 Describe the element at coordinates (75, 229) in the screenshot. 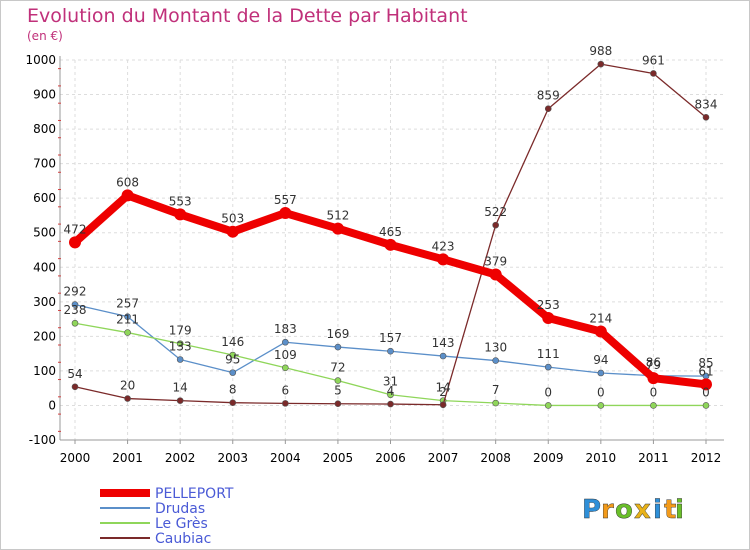

I see `data-label: 472` at that location.